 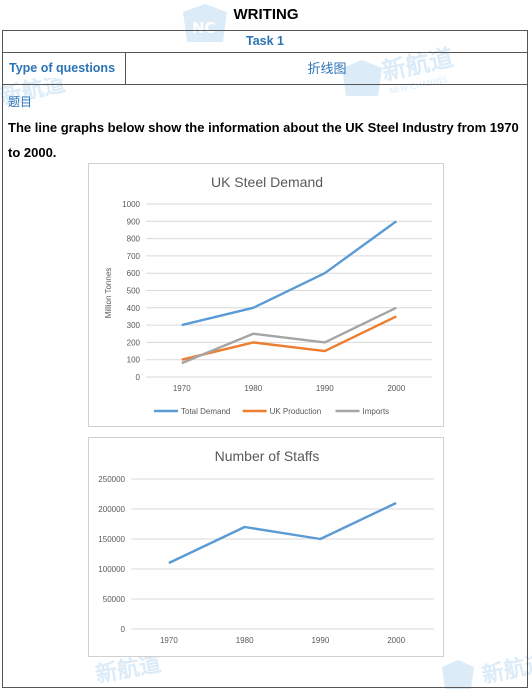 What do you see at coordinates (265, 42) in the screenshot?
I see `task-label: Task 1` at bounding box center [265, 42].